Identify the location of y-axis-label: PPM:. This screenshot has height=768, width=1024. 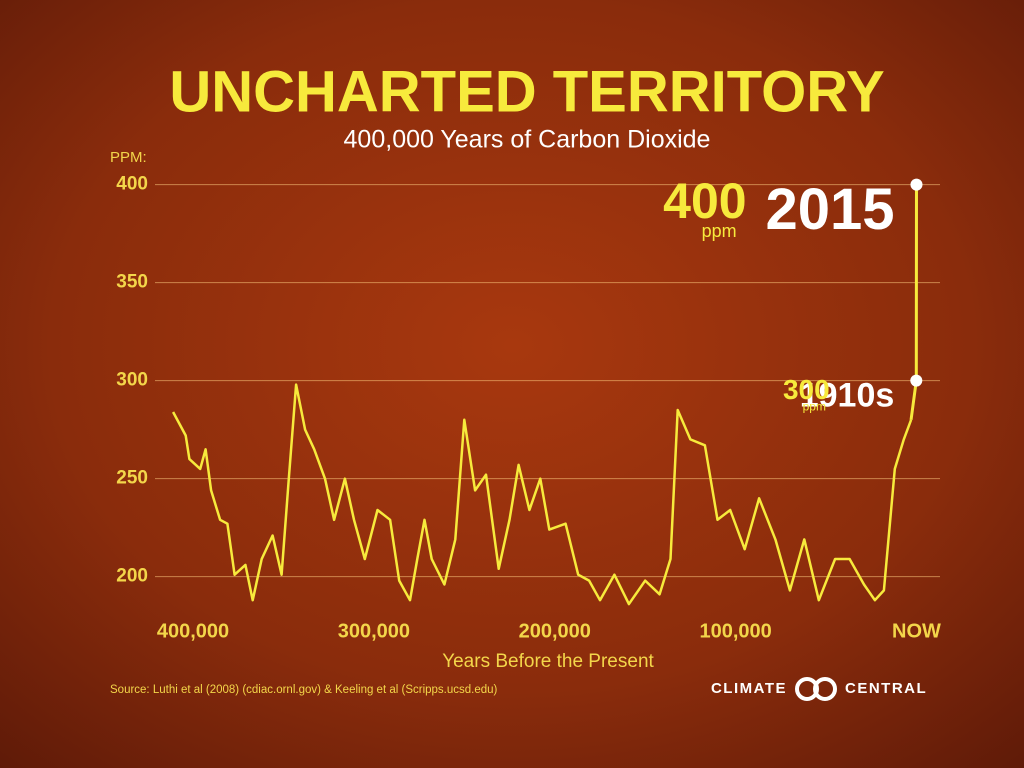
(128, 157).